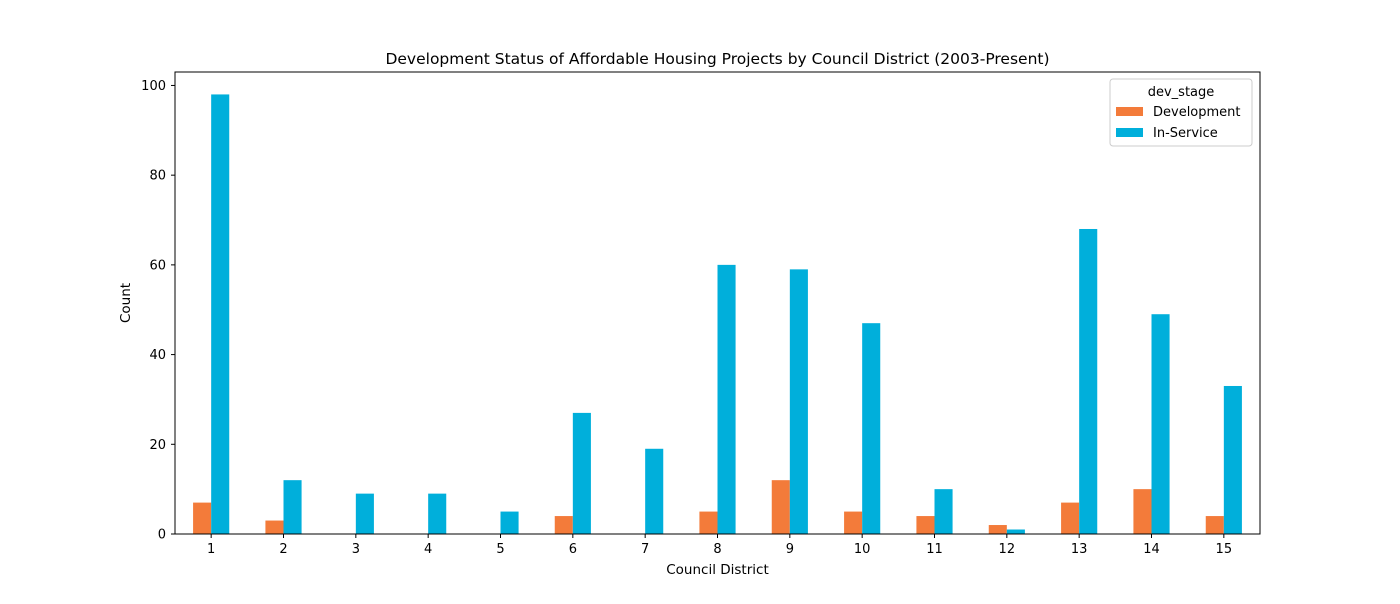 The width and height of the screenshot is (1400, 604). I want to click on legend-box, so click(1181, 112).